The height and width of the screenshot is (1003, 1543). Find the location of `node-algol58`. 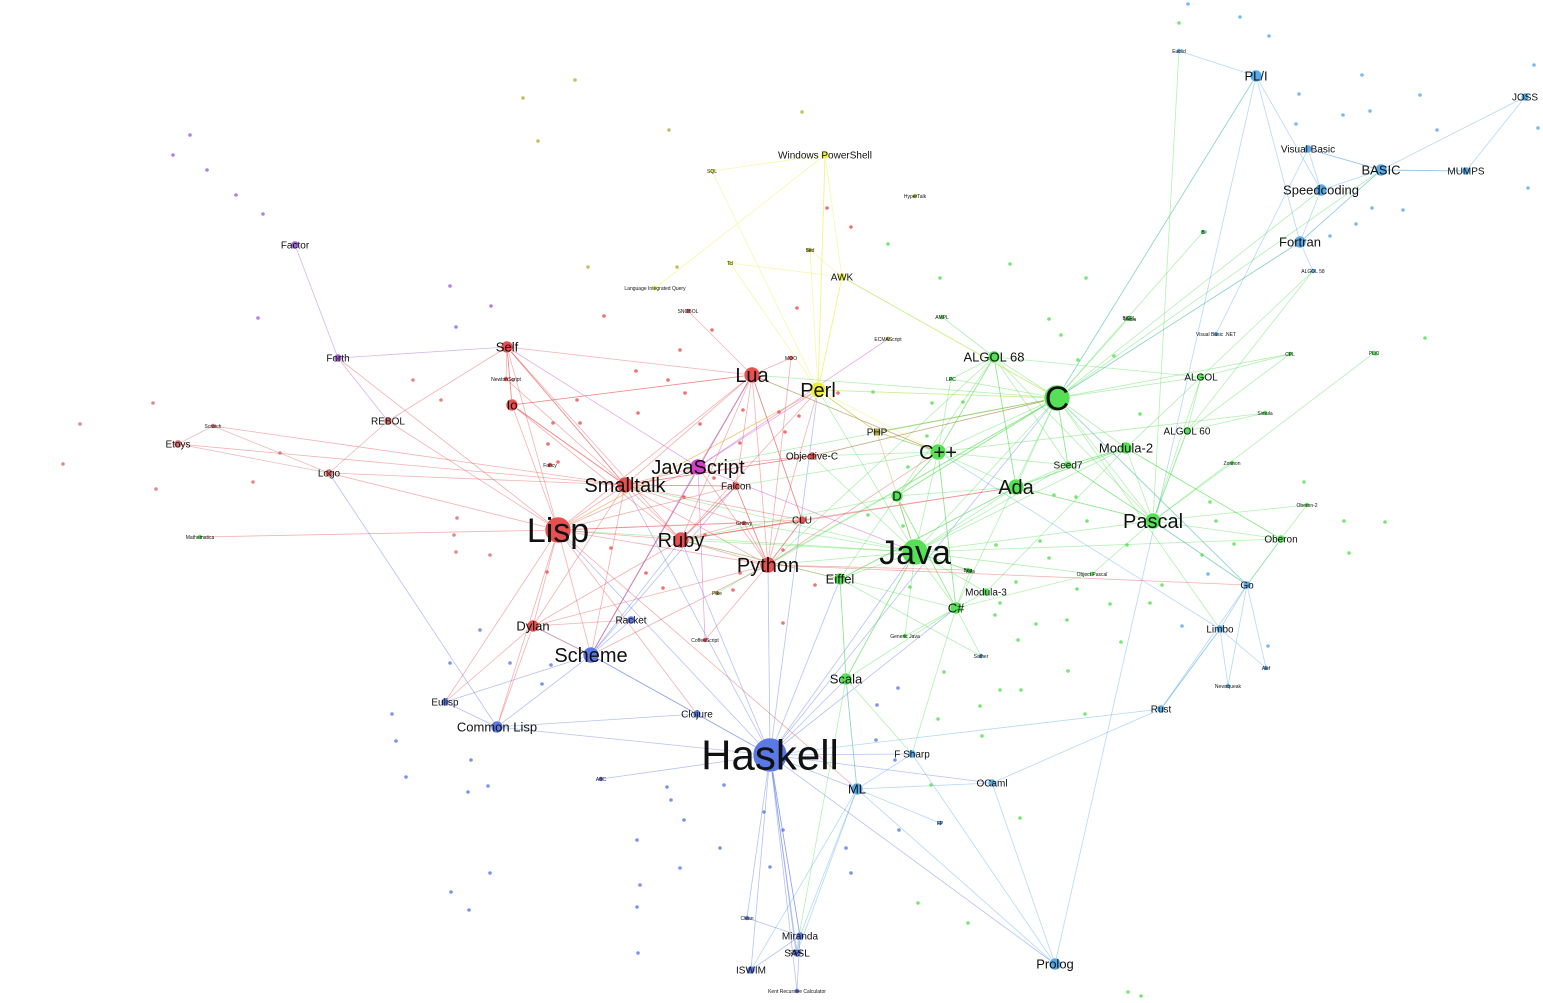

node-algol58 is located at coordinates (1313, 271).